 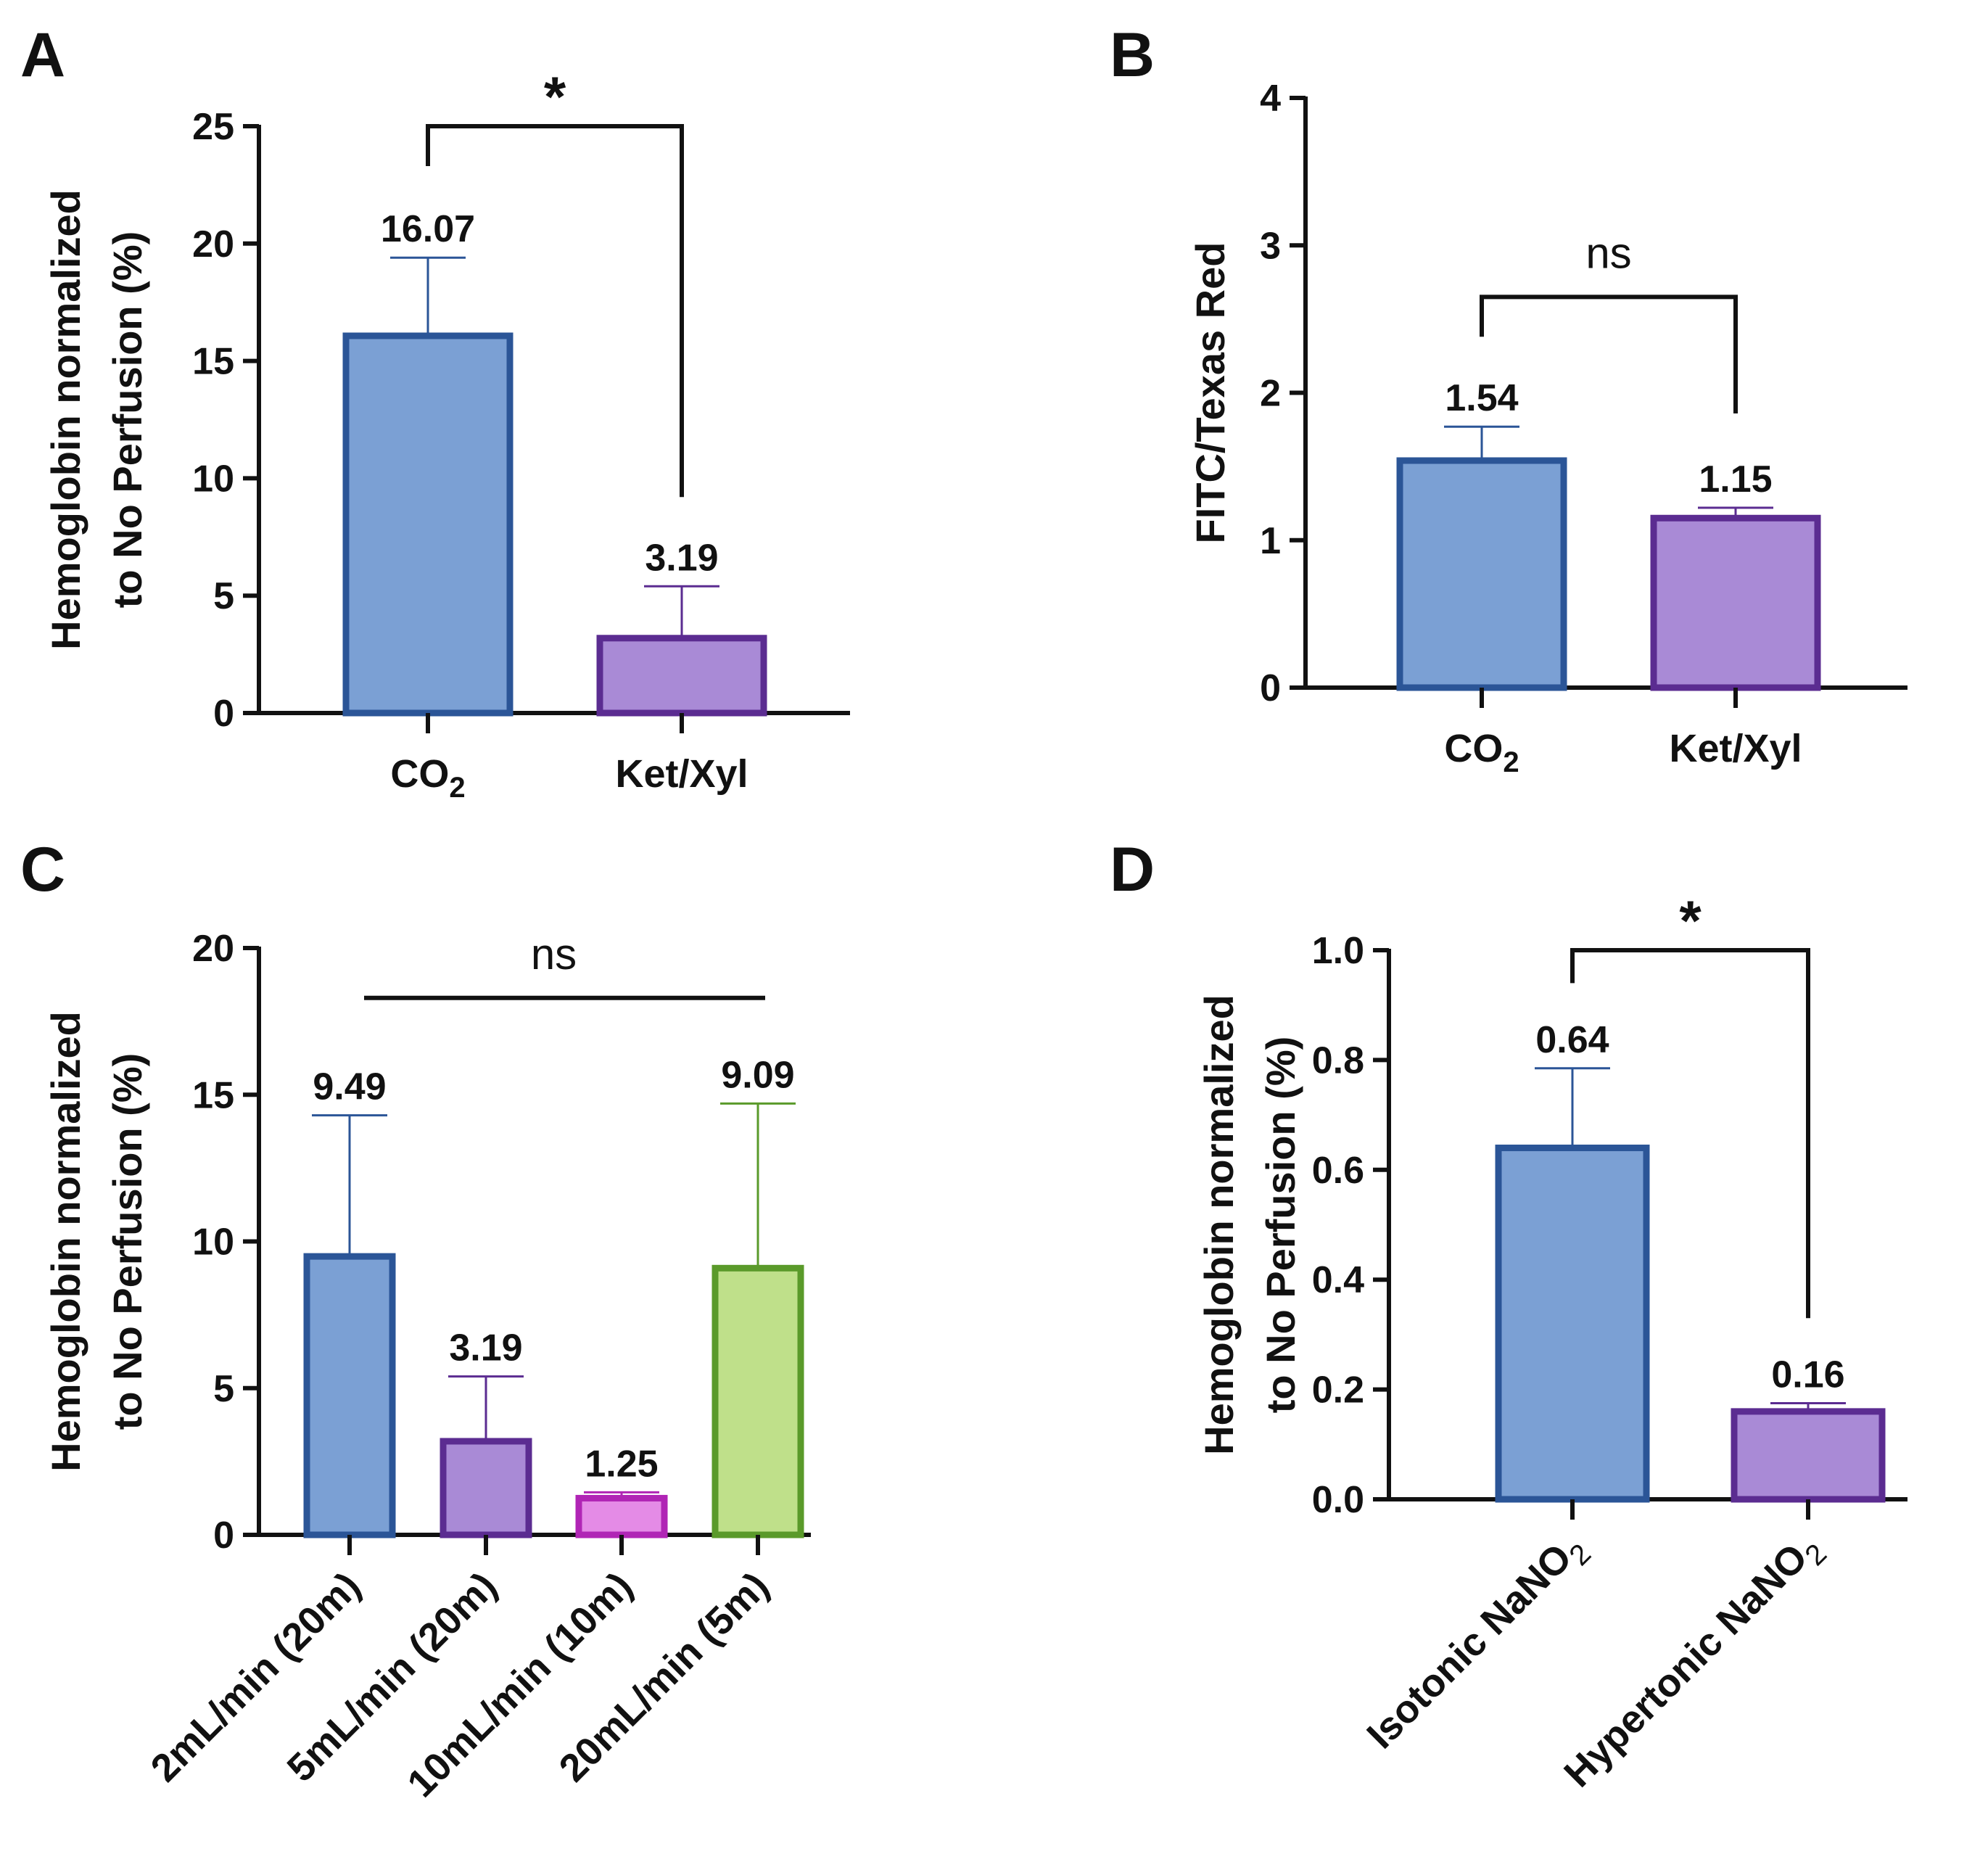 What do you see at coordinates (1270, 541) in the screenshot?
I see `y-tick-label: 1` at bounding box center [1270, 541].